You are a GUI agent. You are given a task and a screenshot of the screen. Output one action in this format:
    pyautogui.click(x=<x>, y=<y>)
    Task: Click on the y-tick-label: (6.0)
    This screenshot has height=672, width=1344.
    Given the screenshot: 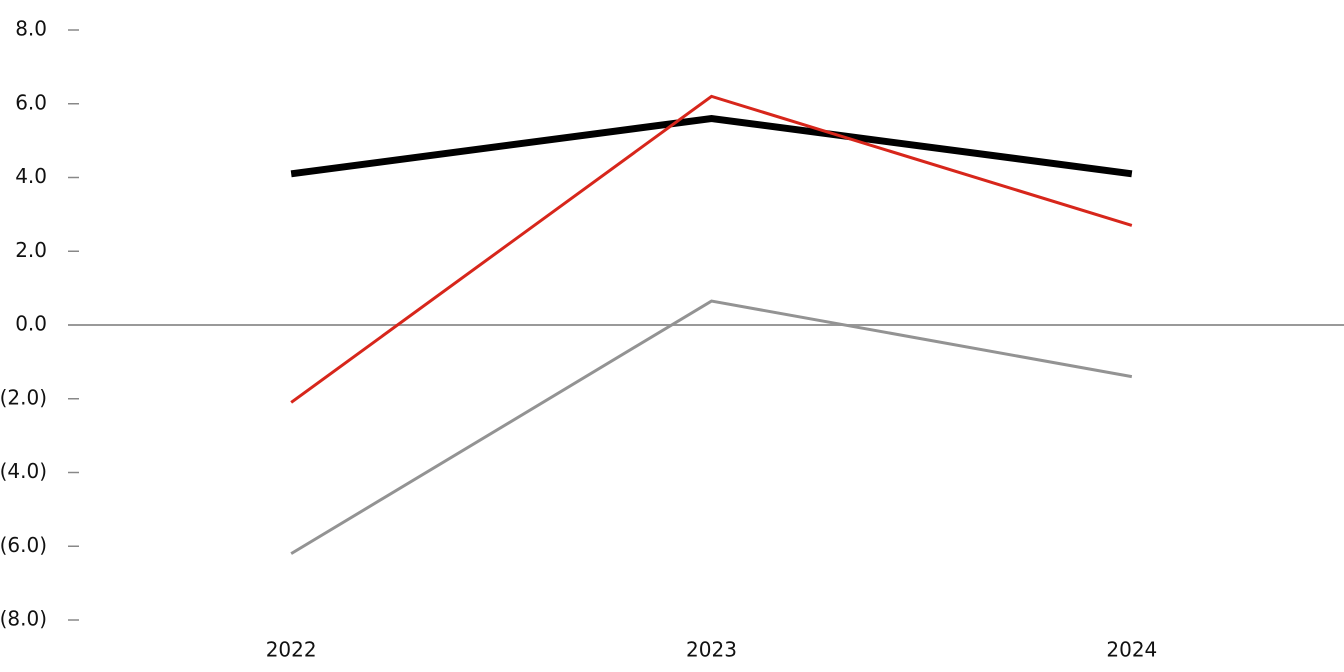 What is the action you would take?
    pyautogui.click(x=23, y=545)
    